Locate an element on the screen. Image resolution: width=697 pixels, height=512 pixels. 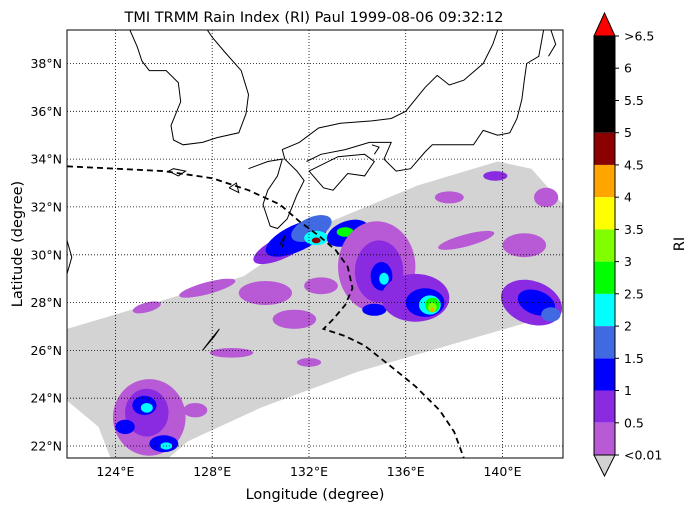
colorbar-tick-label: 1 is located at coordinates (628, 390).